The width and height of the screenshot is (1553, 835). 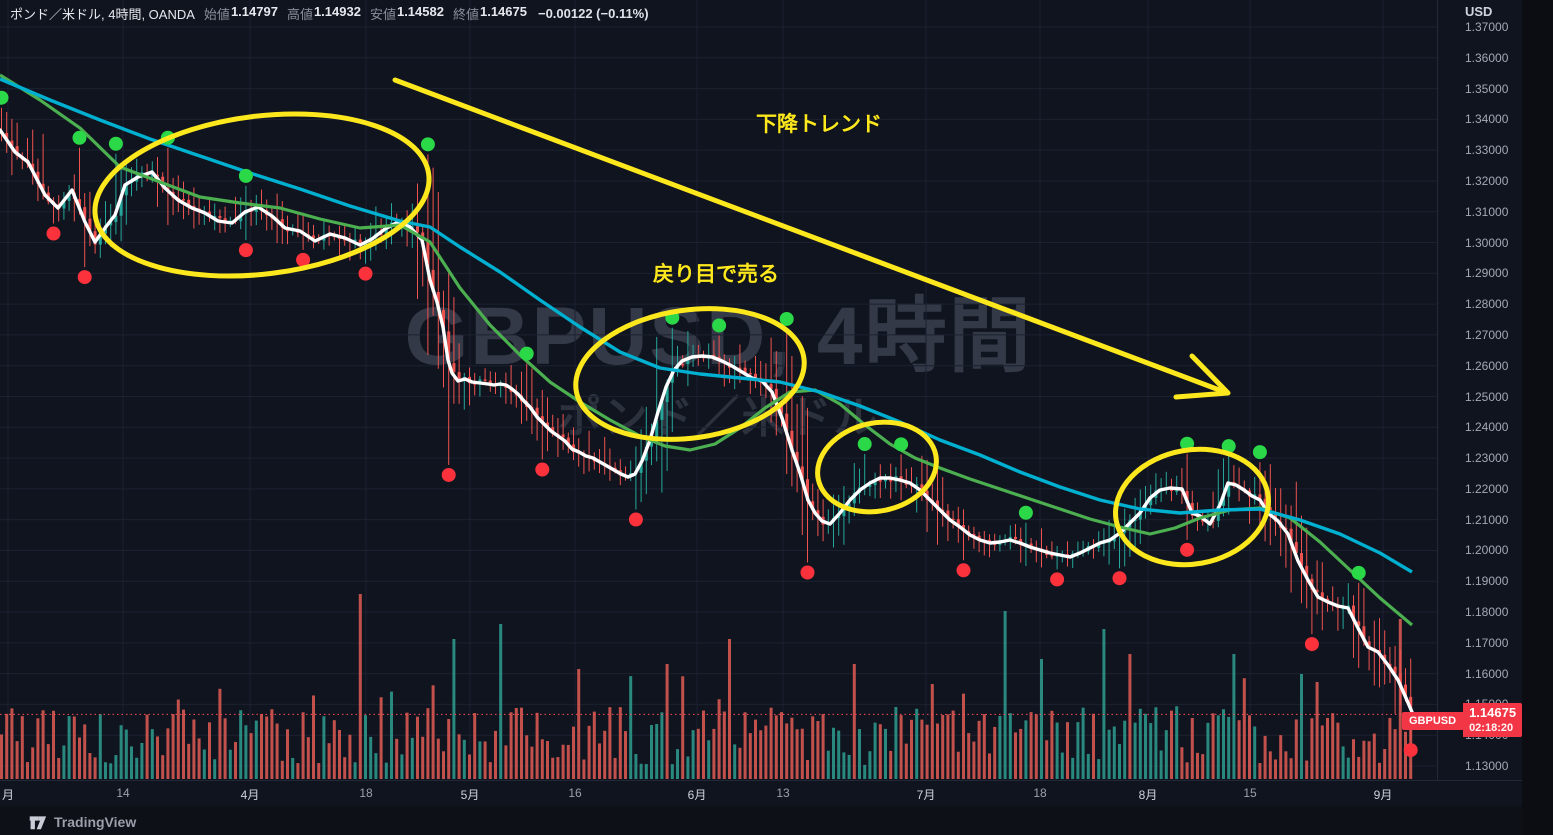 I want to click on price-tick-label: 1.28000, so click(x=1487, y=304).